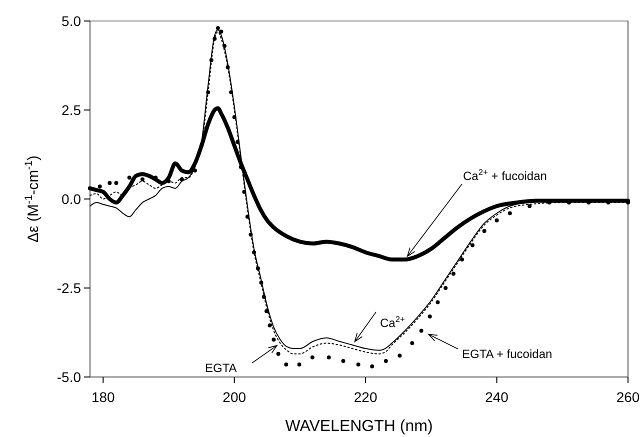 Image resolution: width=641 pixels, height=437 pixels. Describe the element at coordinates (366, 397) in the screenshot. I see `x-tick-label: 220` at that location.